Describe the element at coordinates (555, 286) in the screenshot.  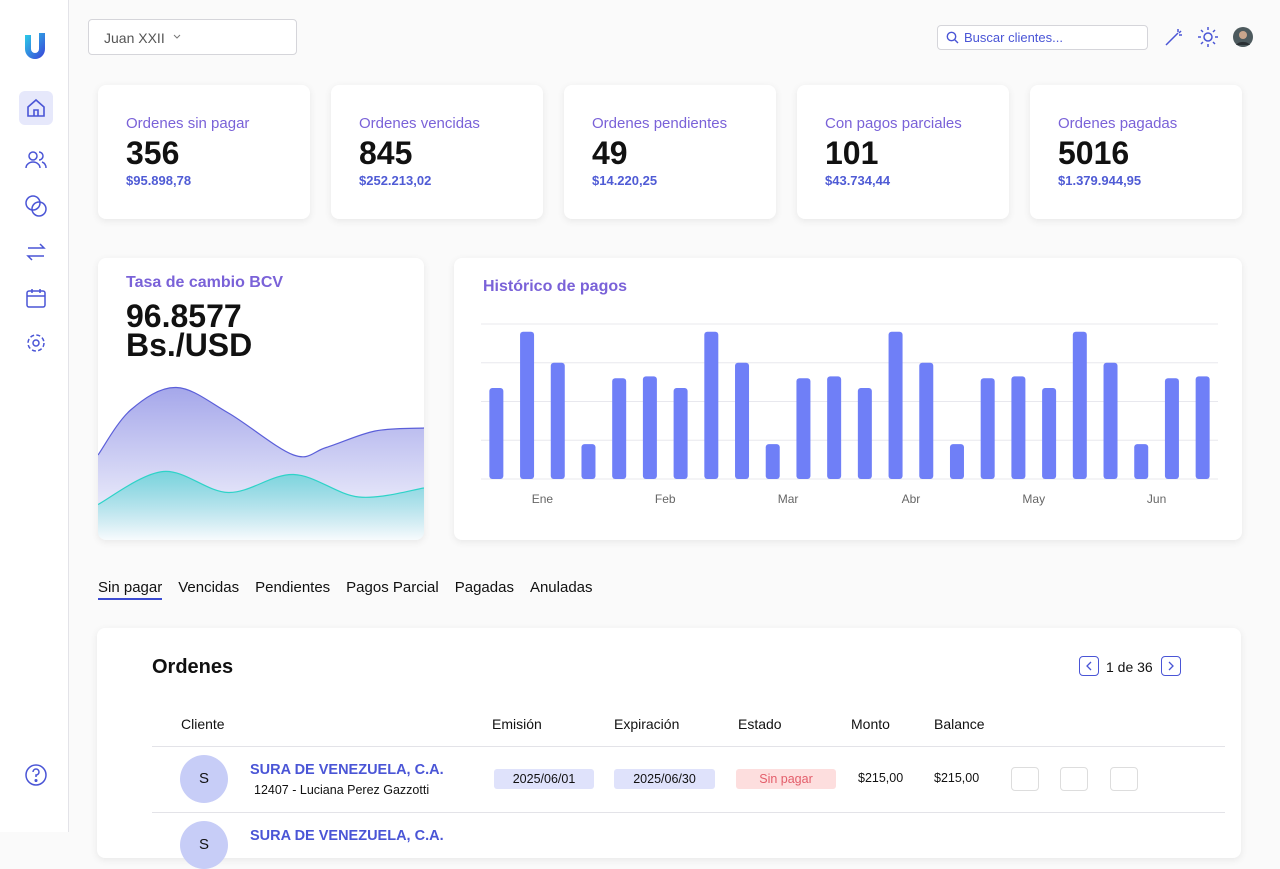
I see `card-title: Histórico de pagos` at that location.